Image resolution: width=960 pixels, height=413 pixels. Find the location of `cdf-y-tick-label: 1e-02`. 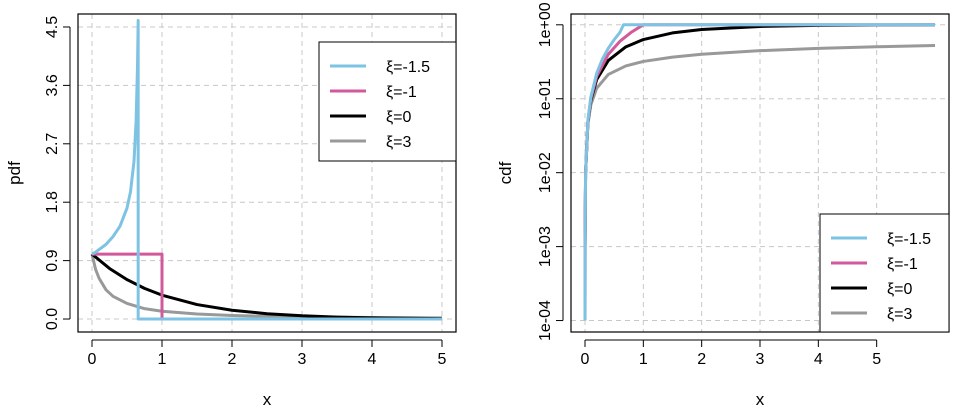

cdf-y-tick-label: 1e-02 is located at coordinates (545, 172).